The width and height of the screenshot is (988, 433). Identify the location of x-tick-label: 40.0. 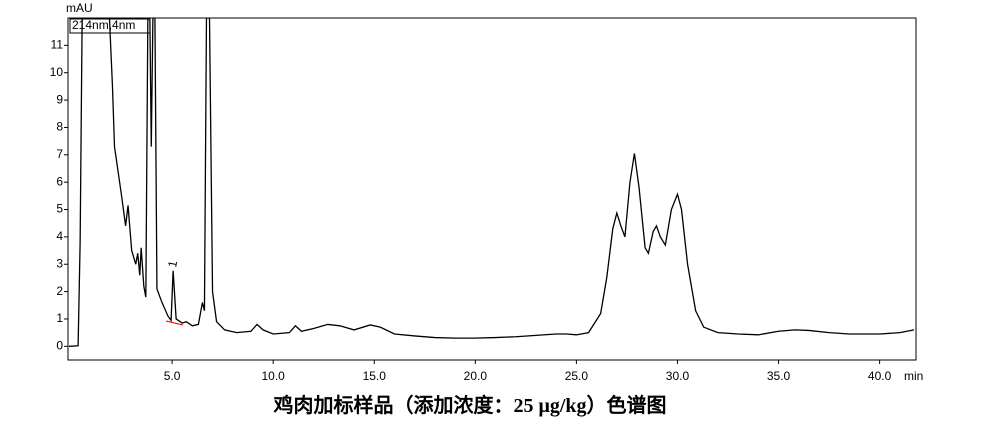
(880, 376).